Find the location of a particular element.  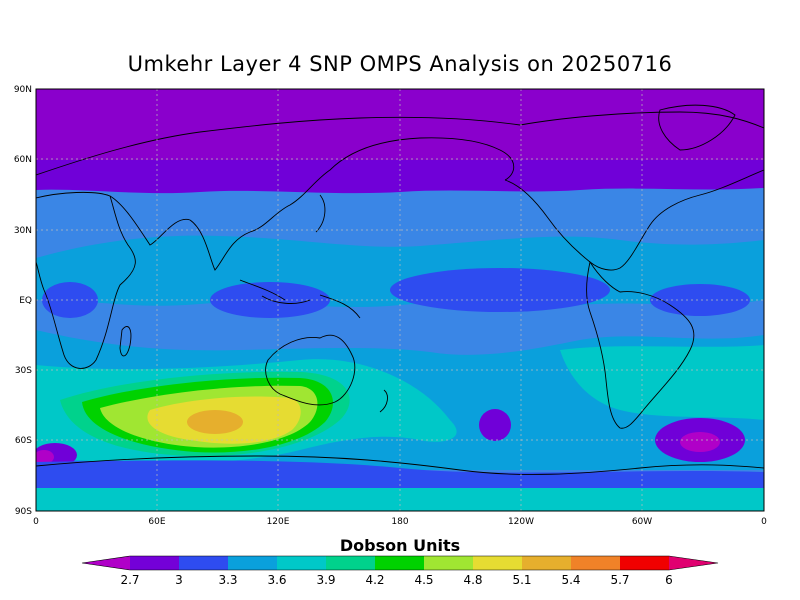

colorbar-label: 5.1 is located at coordinates (521, 580).